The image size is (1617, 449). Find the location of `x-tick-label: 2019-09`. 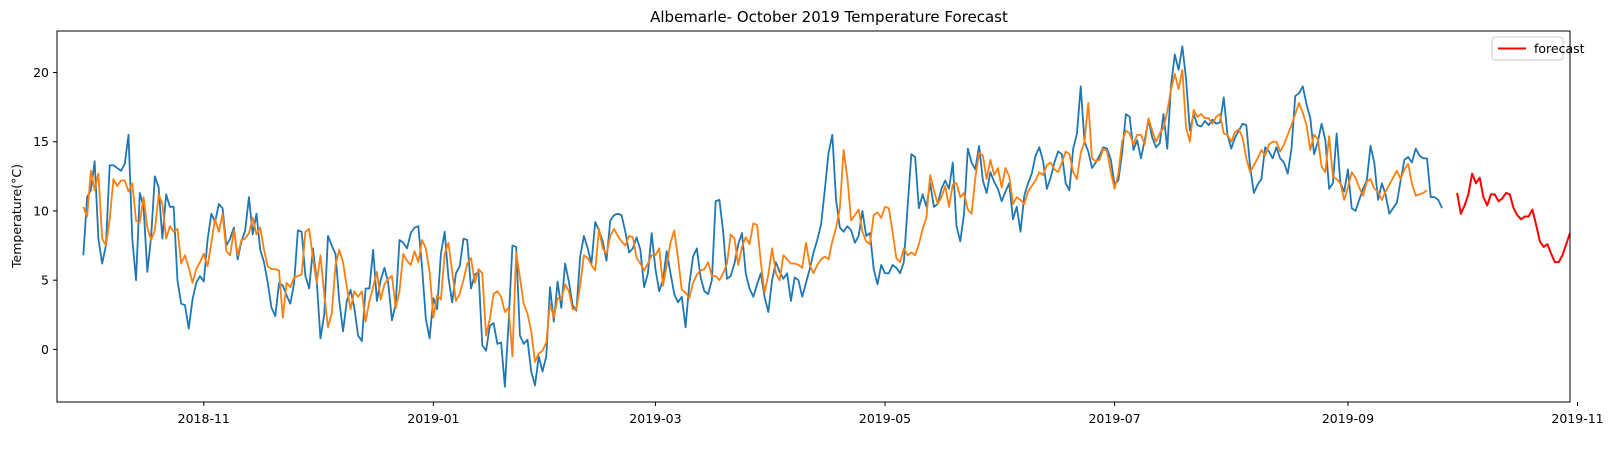

x-tick-label: 2019-09 is located at coordinates (1348, 418).